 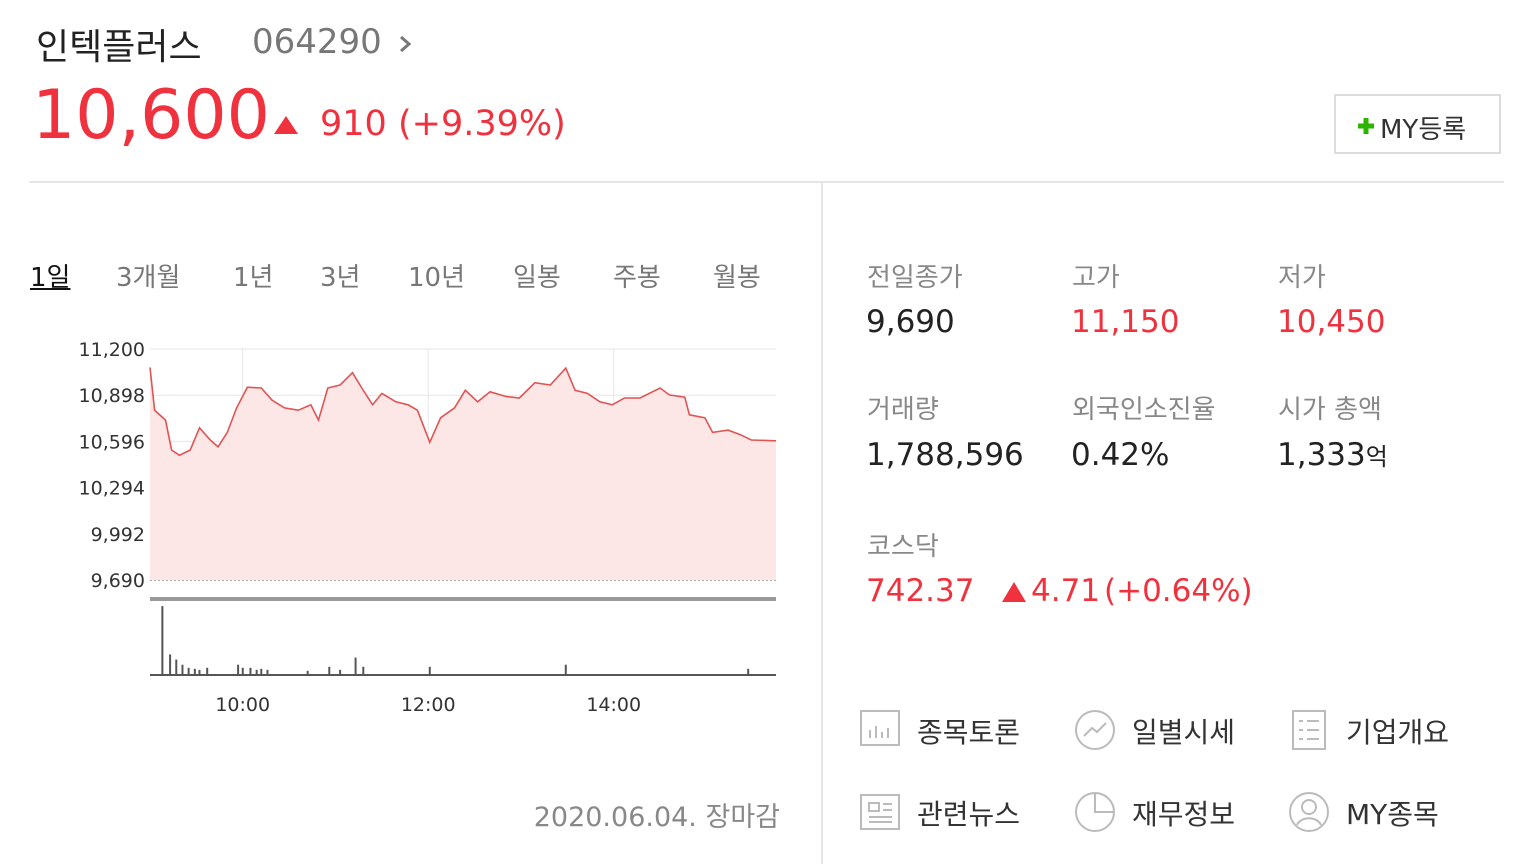 I want to click on stat-label: 외국인소진율, so click(x=1144, y=410).